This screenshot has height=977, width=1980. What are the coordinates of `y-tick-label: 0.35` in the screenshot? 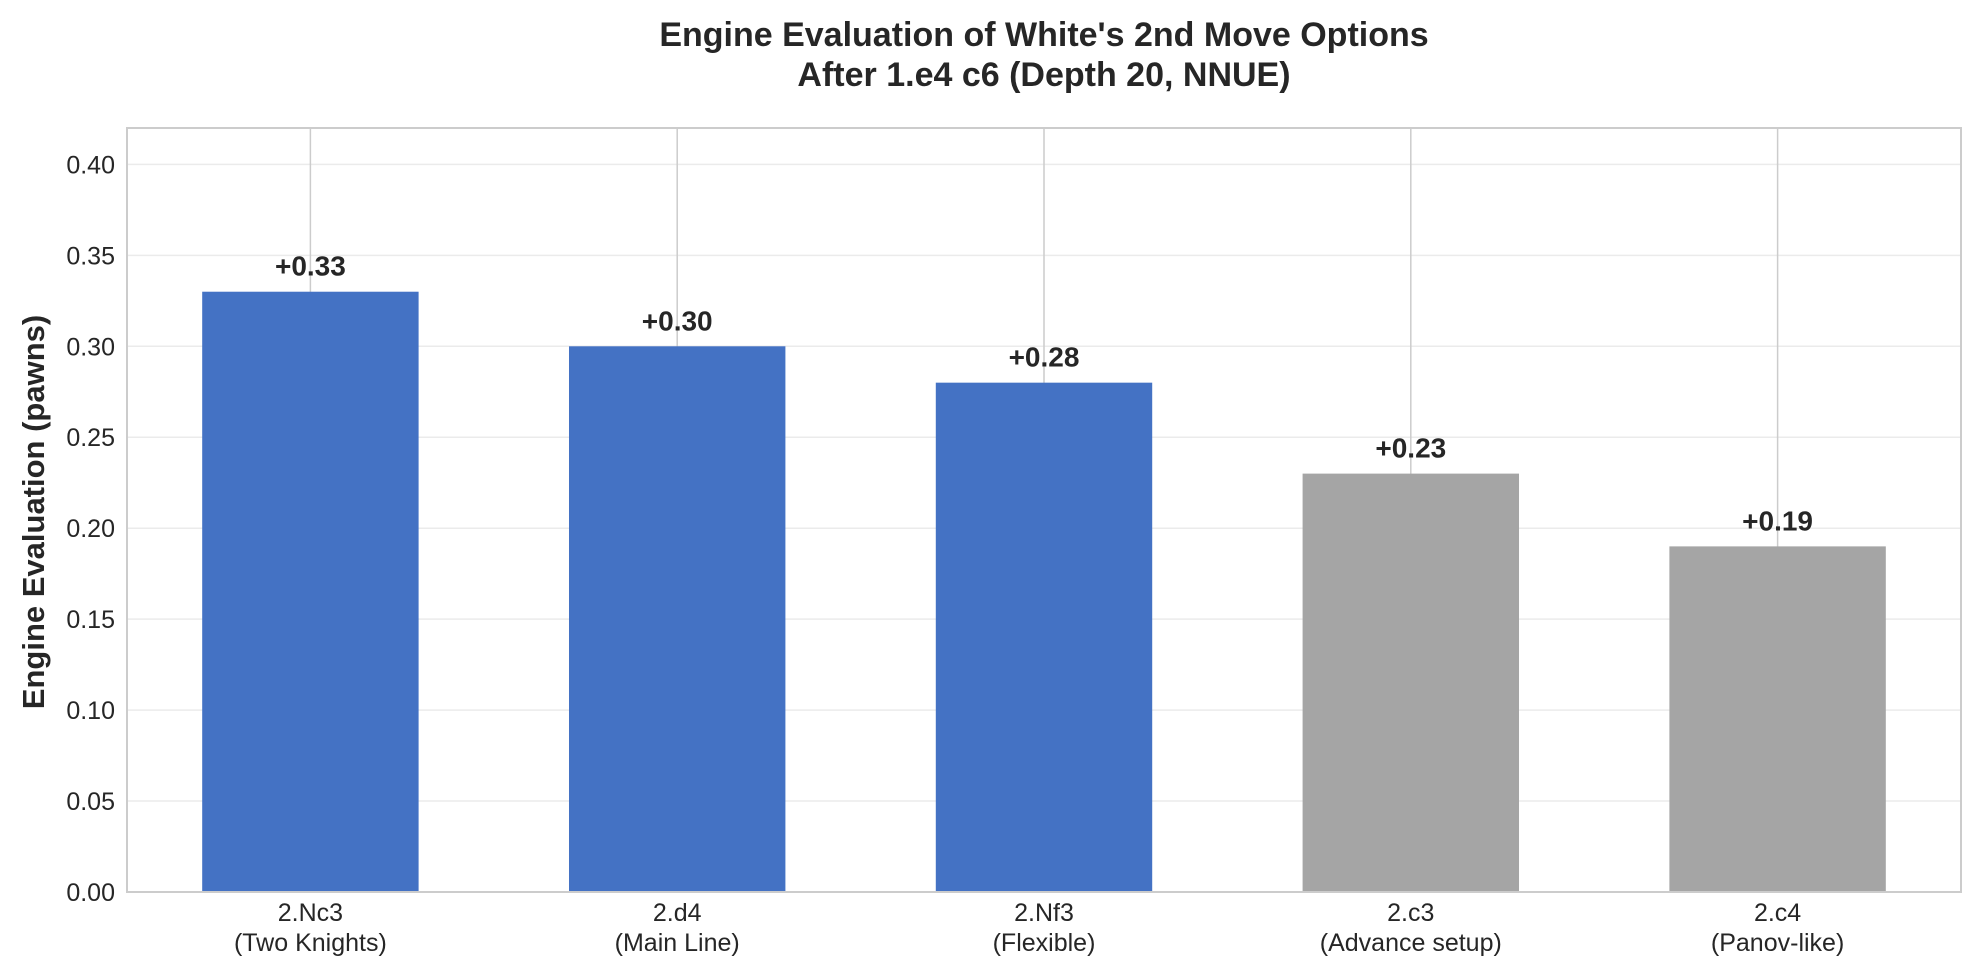 It's located at (90, 256).